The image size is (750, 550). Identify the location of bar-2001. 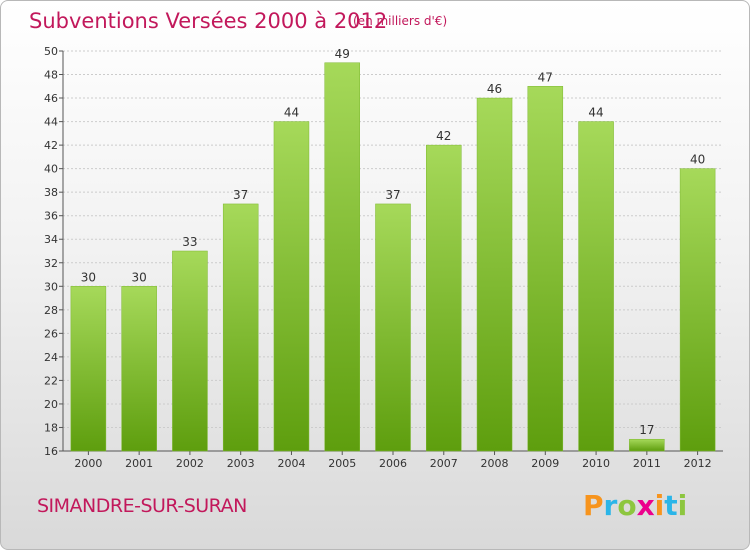
(139, 369).